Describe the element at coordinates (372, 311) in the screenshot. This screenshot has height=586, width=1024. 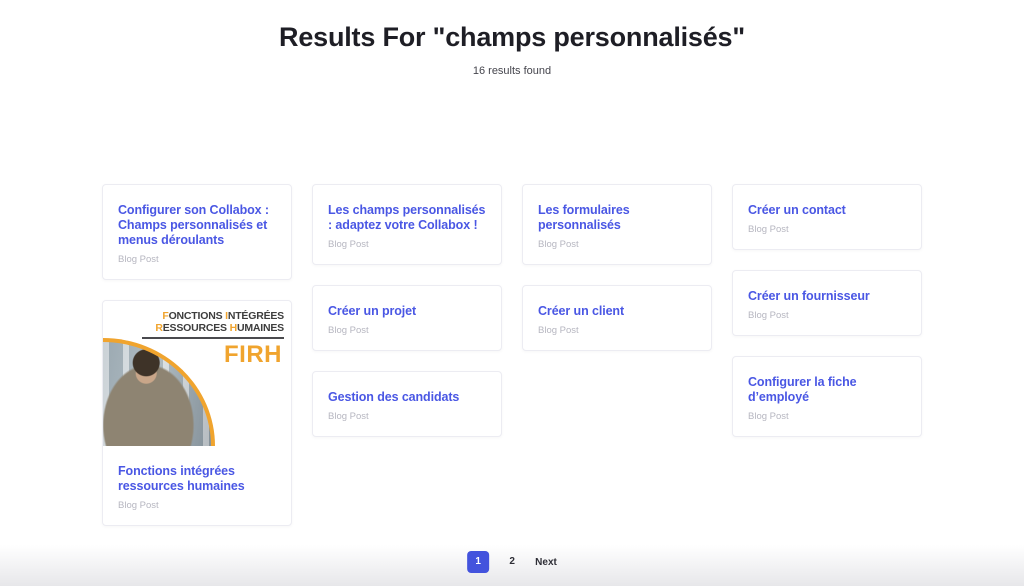
I see `card-title-link: Créer un projet` at that location.